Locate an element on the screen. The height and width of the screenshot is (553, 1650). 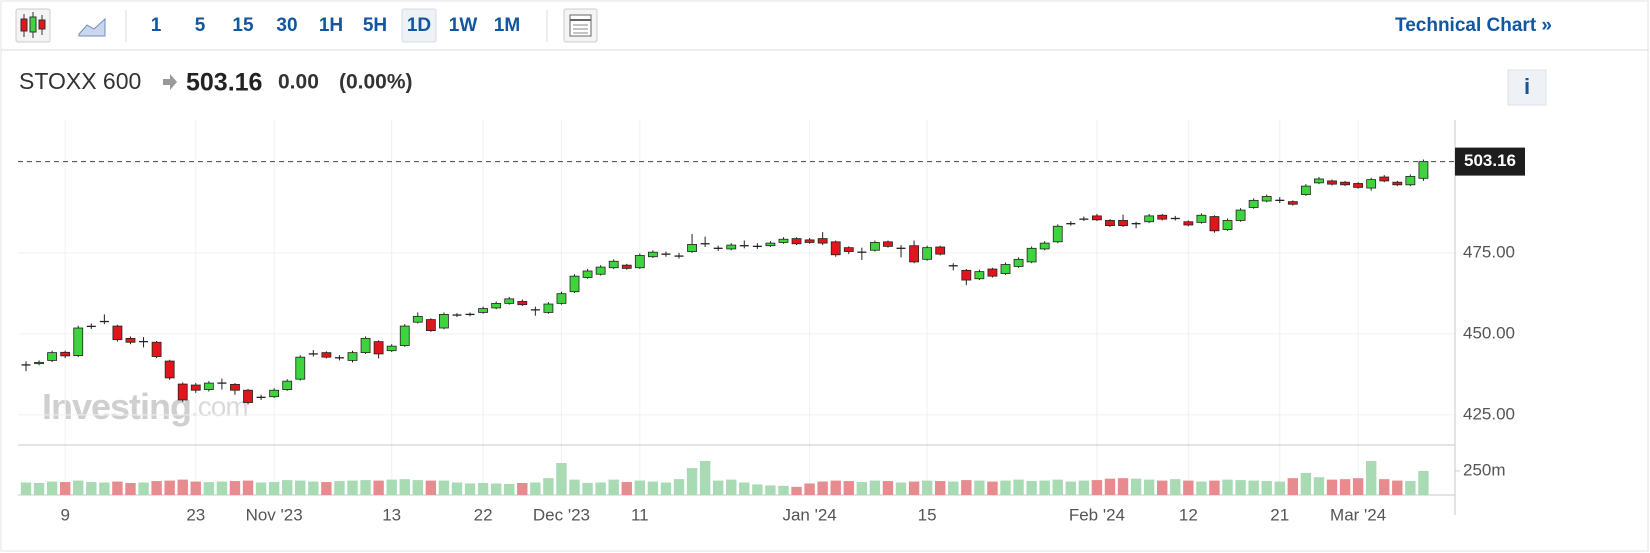
x-tick-label: Nov '23 is located at coordinates (274, 514).